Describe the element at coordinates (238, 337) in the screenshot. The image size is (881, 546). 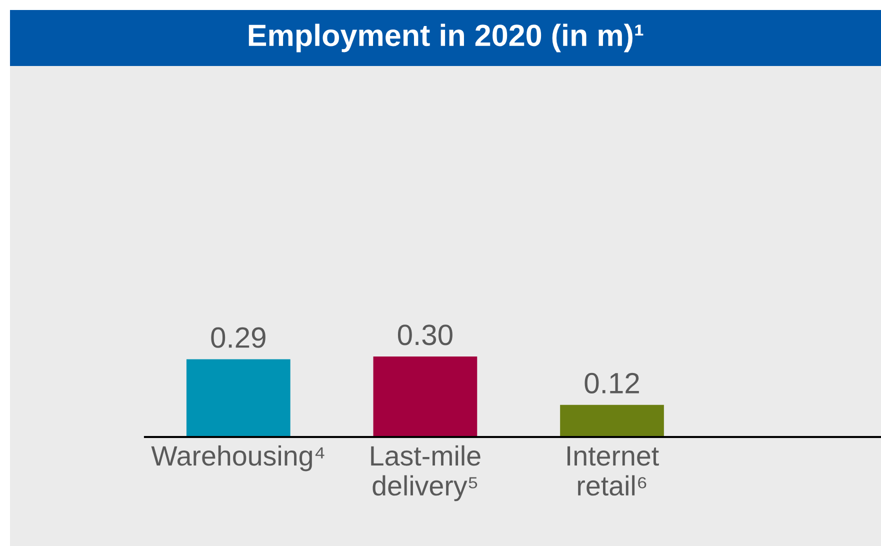
I see `data-label: 0.29` at that location.